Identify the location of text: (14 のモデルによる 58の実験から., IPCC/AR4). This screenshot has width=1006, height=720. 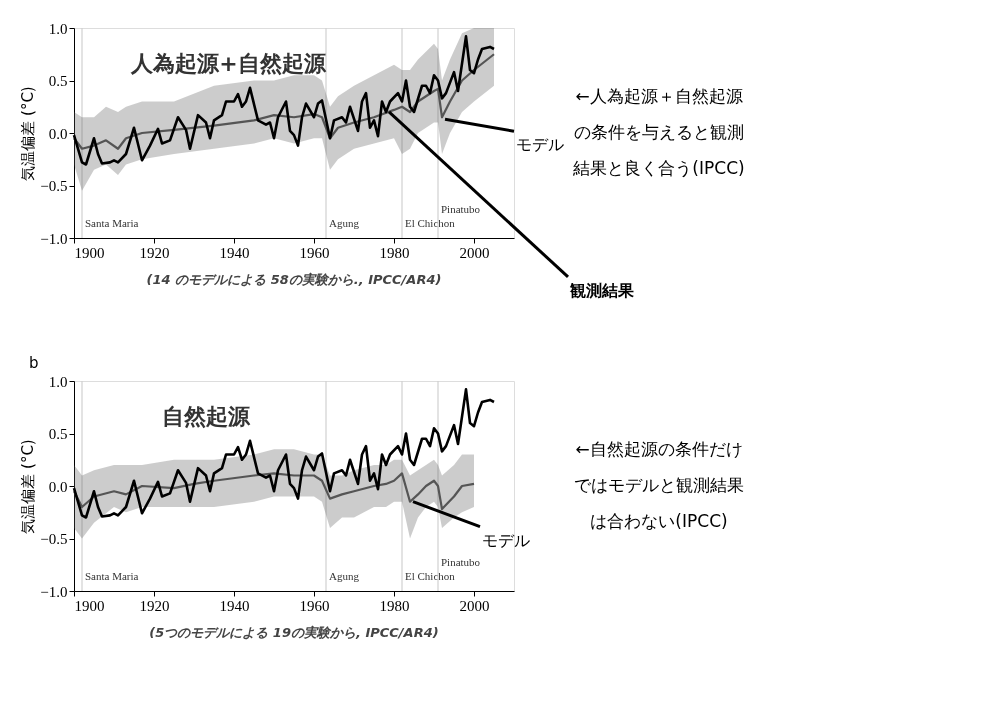
(294, 279).